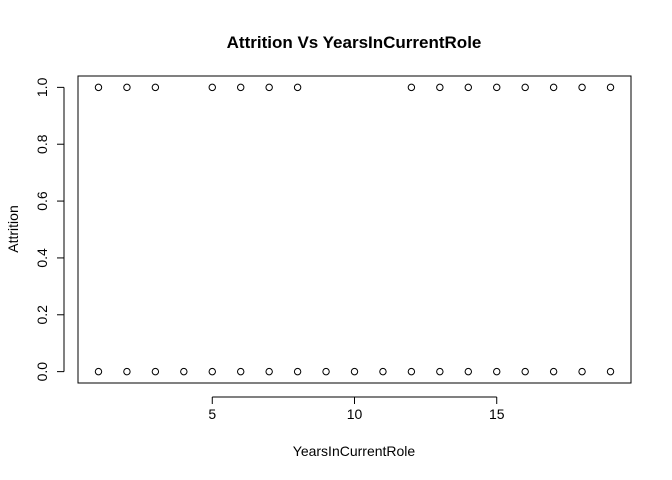 This screenshot has width=672, height=480. Describe the element at coordinates (42, 315) in the screenshot. I see `y-tick-label: 0.2` at that location.